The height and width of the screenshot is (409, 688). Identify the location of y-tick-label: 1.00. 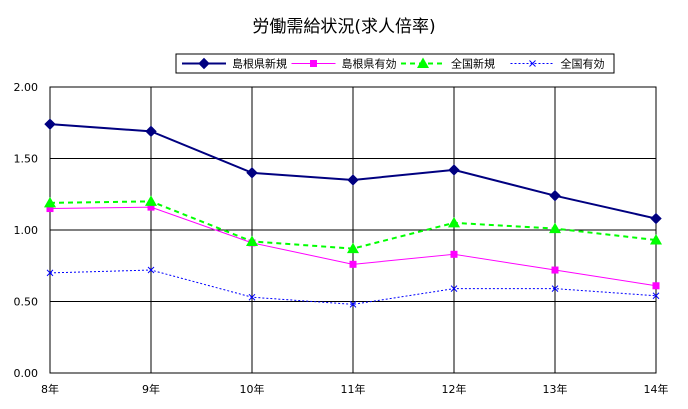
(26, 230).